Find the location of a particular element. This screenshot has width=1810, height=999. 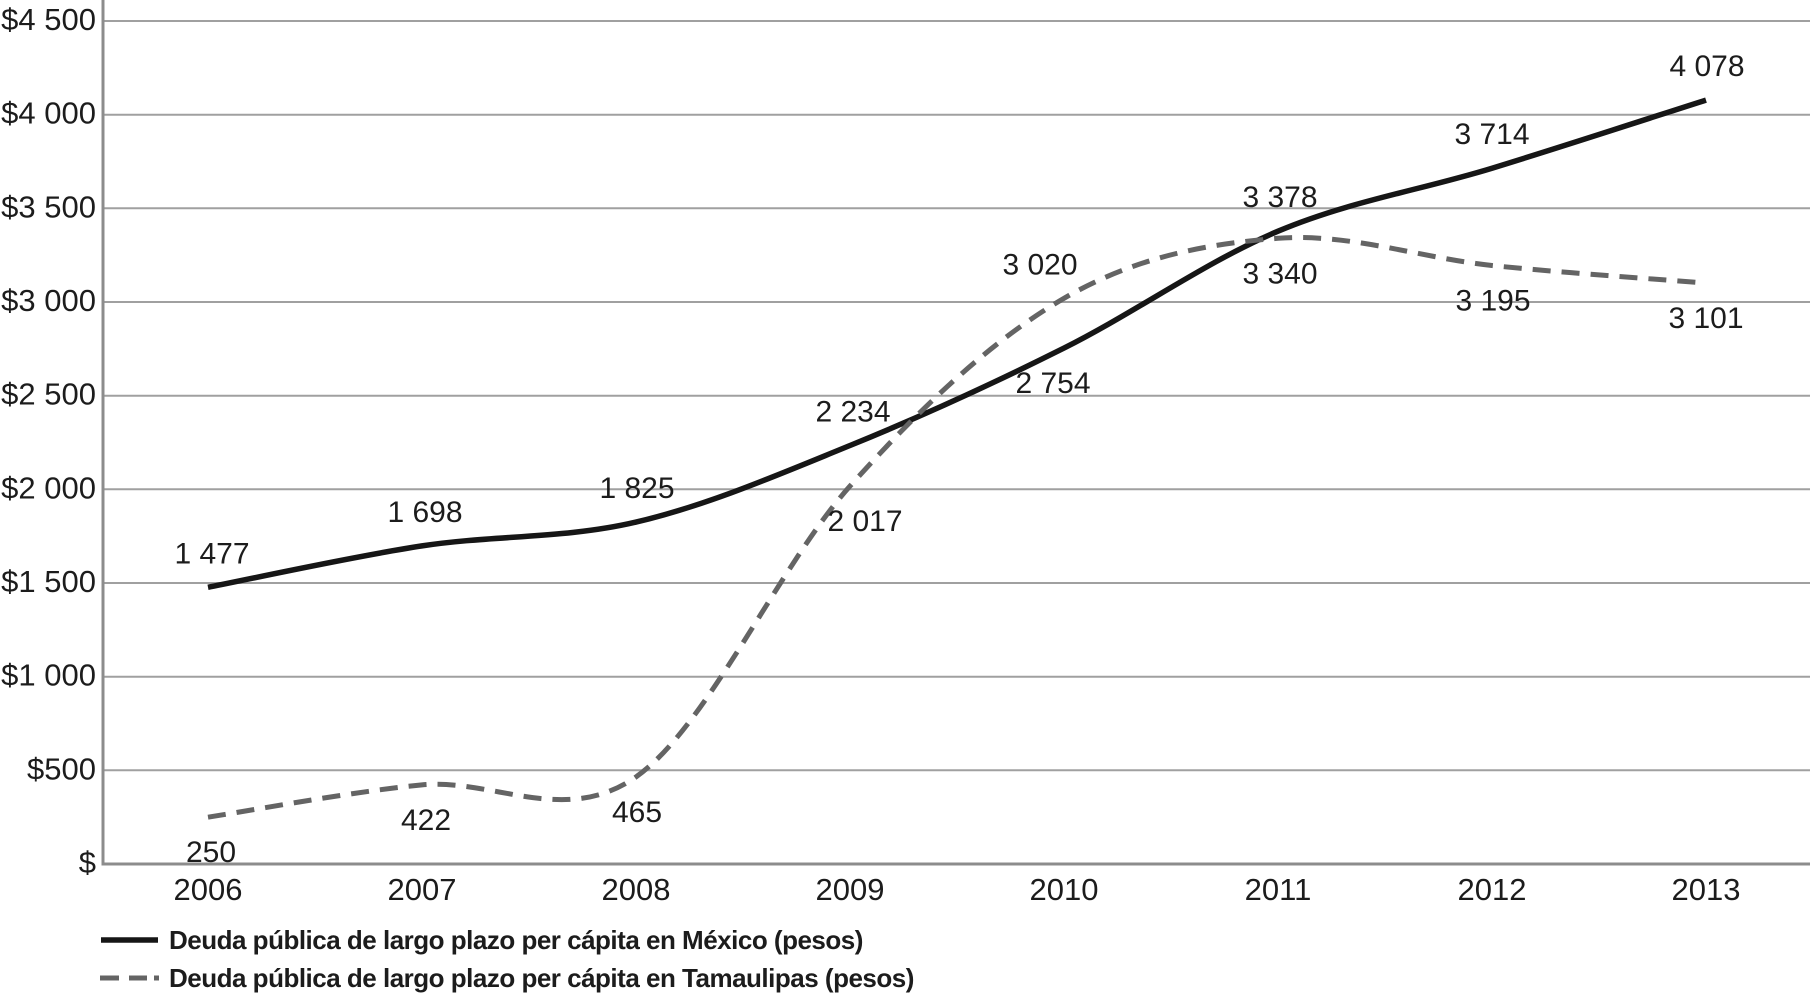

x-axis-year-label: 2006 is located at coordinates (208, 889).